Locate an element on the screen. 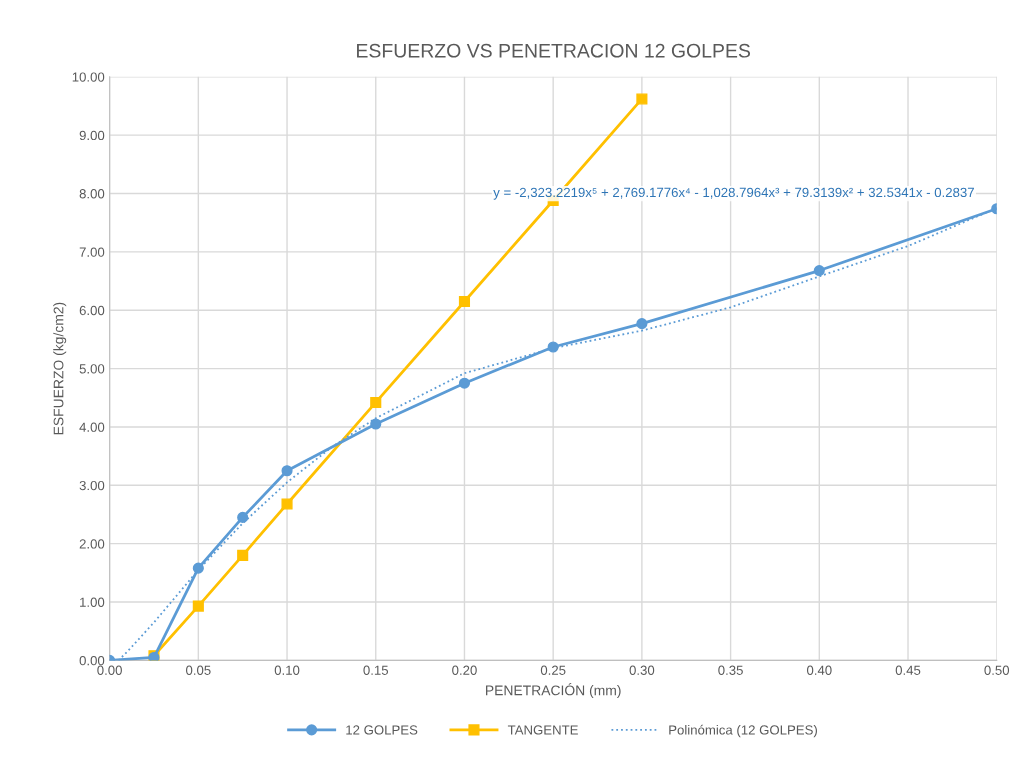 Image resolution: width=1015 pixels, height=776 pixels. legend-label: 12 GOLPES is located at coordinates (382, 730).